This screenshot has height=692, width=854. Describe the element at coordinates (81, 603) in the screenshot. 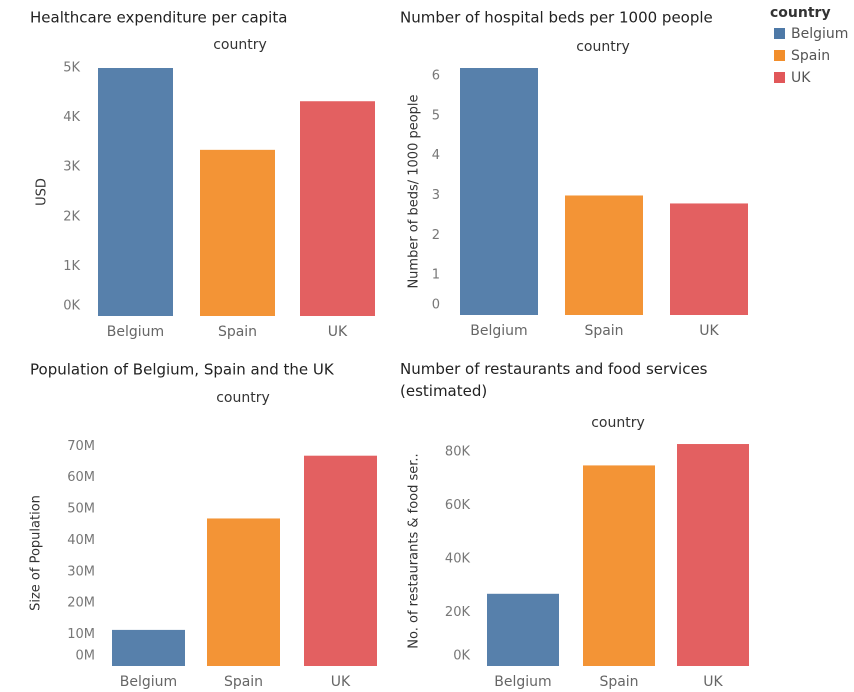

I see `y-tick-label: 20M` at that location.